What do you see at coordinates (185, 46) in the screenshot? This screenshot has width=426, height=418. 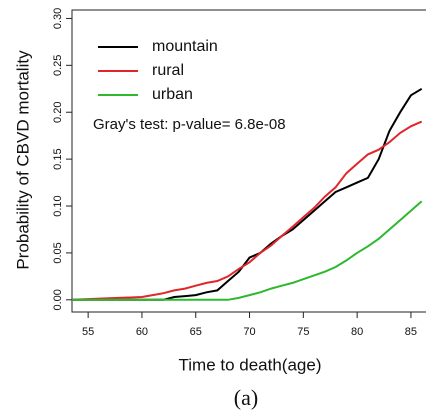 I see `legend-label: mountain` at bounding box center [185, 46].